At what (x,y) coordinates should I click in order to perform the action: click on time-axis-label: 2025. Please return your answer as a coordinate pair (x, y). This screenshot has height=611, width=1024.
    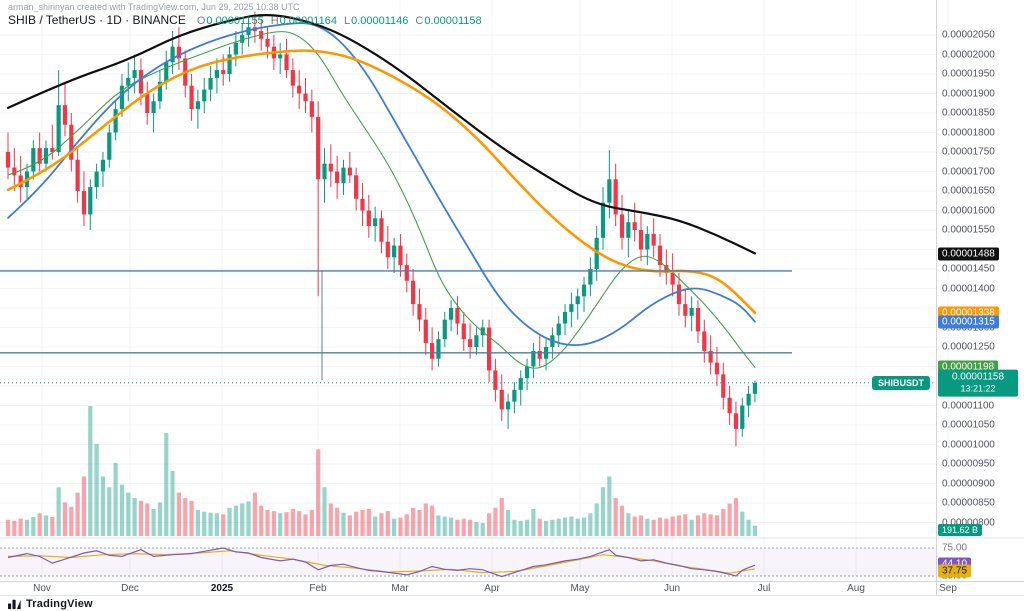
    Looking at the image, I should click on (222, 588).